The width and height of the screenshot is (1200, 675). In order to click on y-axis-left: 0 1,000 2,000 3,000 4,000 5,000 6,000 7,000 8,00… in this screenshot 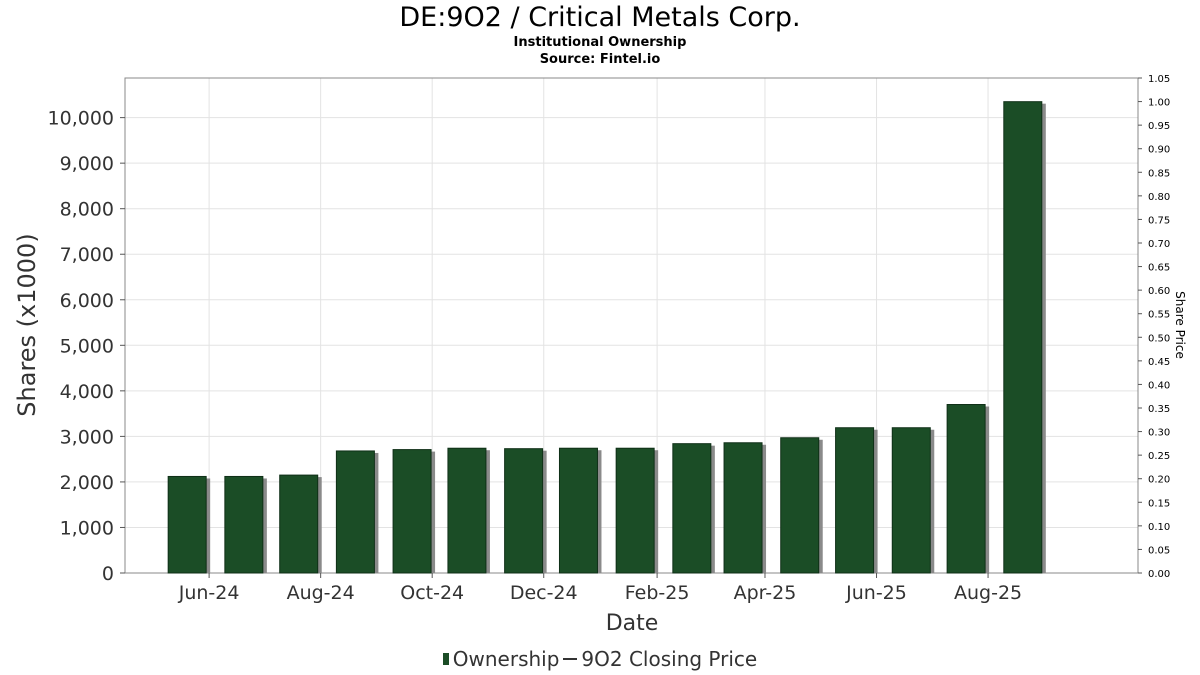, I will do `click(86, 346)`.